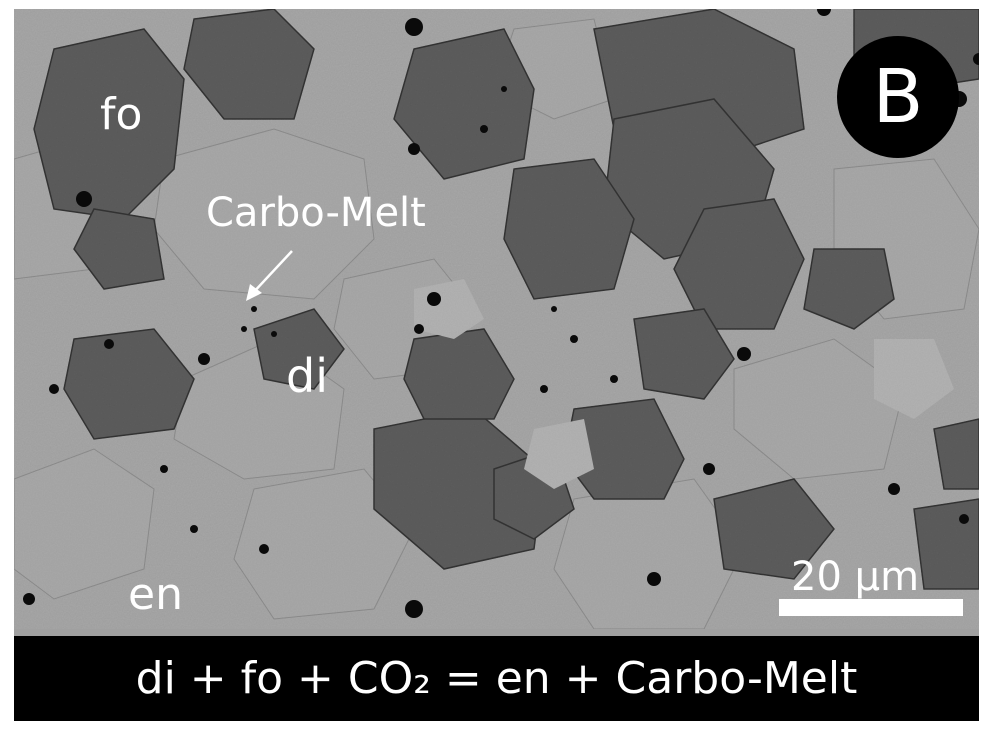  I want to click on label-fo: fo, so click(121, 114).